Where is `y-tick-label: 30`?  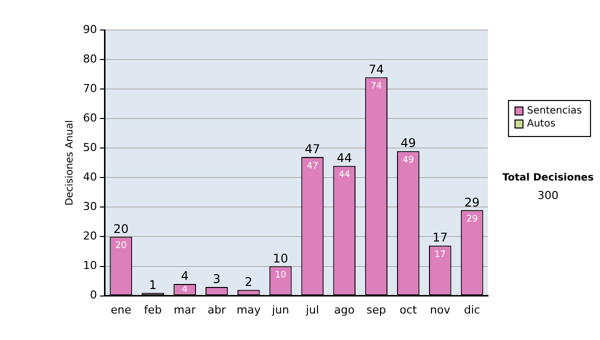 y-tick-label: 30 is located at coordinates (89, 207).